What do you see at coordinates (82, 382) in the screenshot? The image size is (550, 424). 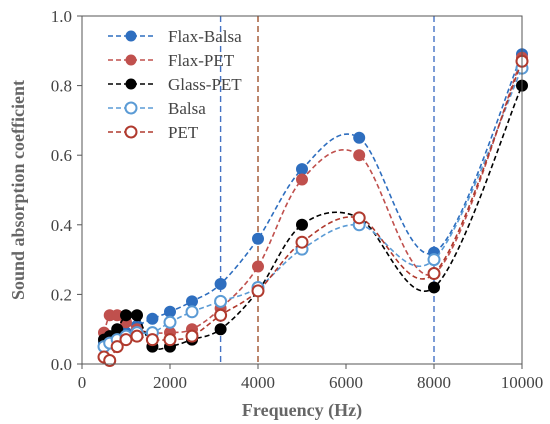 I see `x-tick-label: 0` at bounding box center [82, 382].